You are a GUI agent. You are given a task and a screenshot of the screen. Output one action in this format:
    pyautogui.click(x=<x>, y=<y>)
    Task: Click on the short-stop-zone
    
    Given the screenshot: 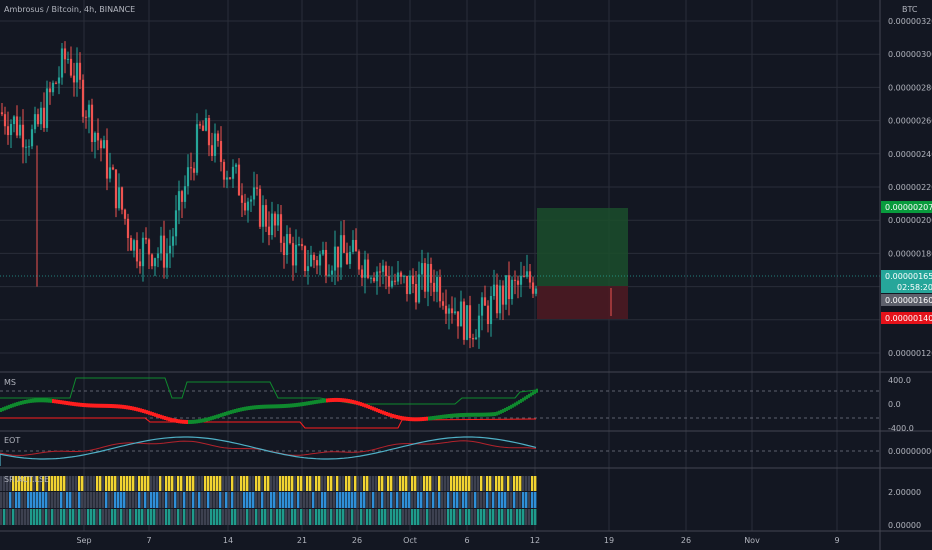 What is the action you would take?
    pyautogui.click(x=582, y=302)
    